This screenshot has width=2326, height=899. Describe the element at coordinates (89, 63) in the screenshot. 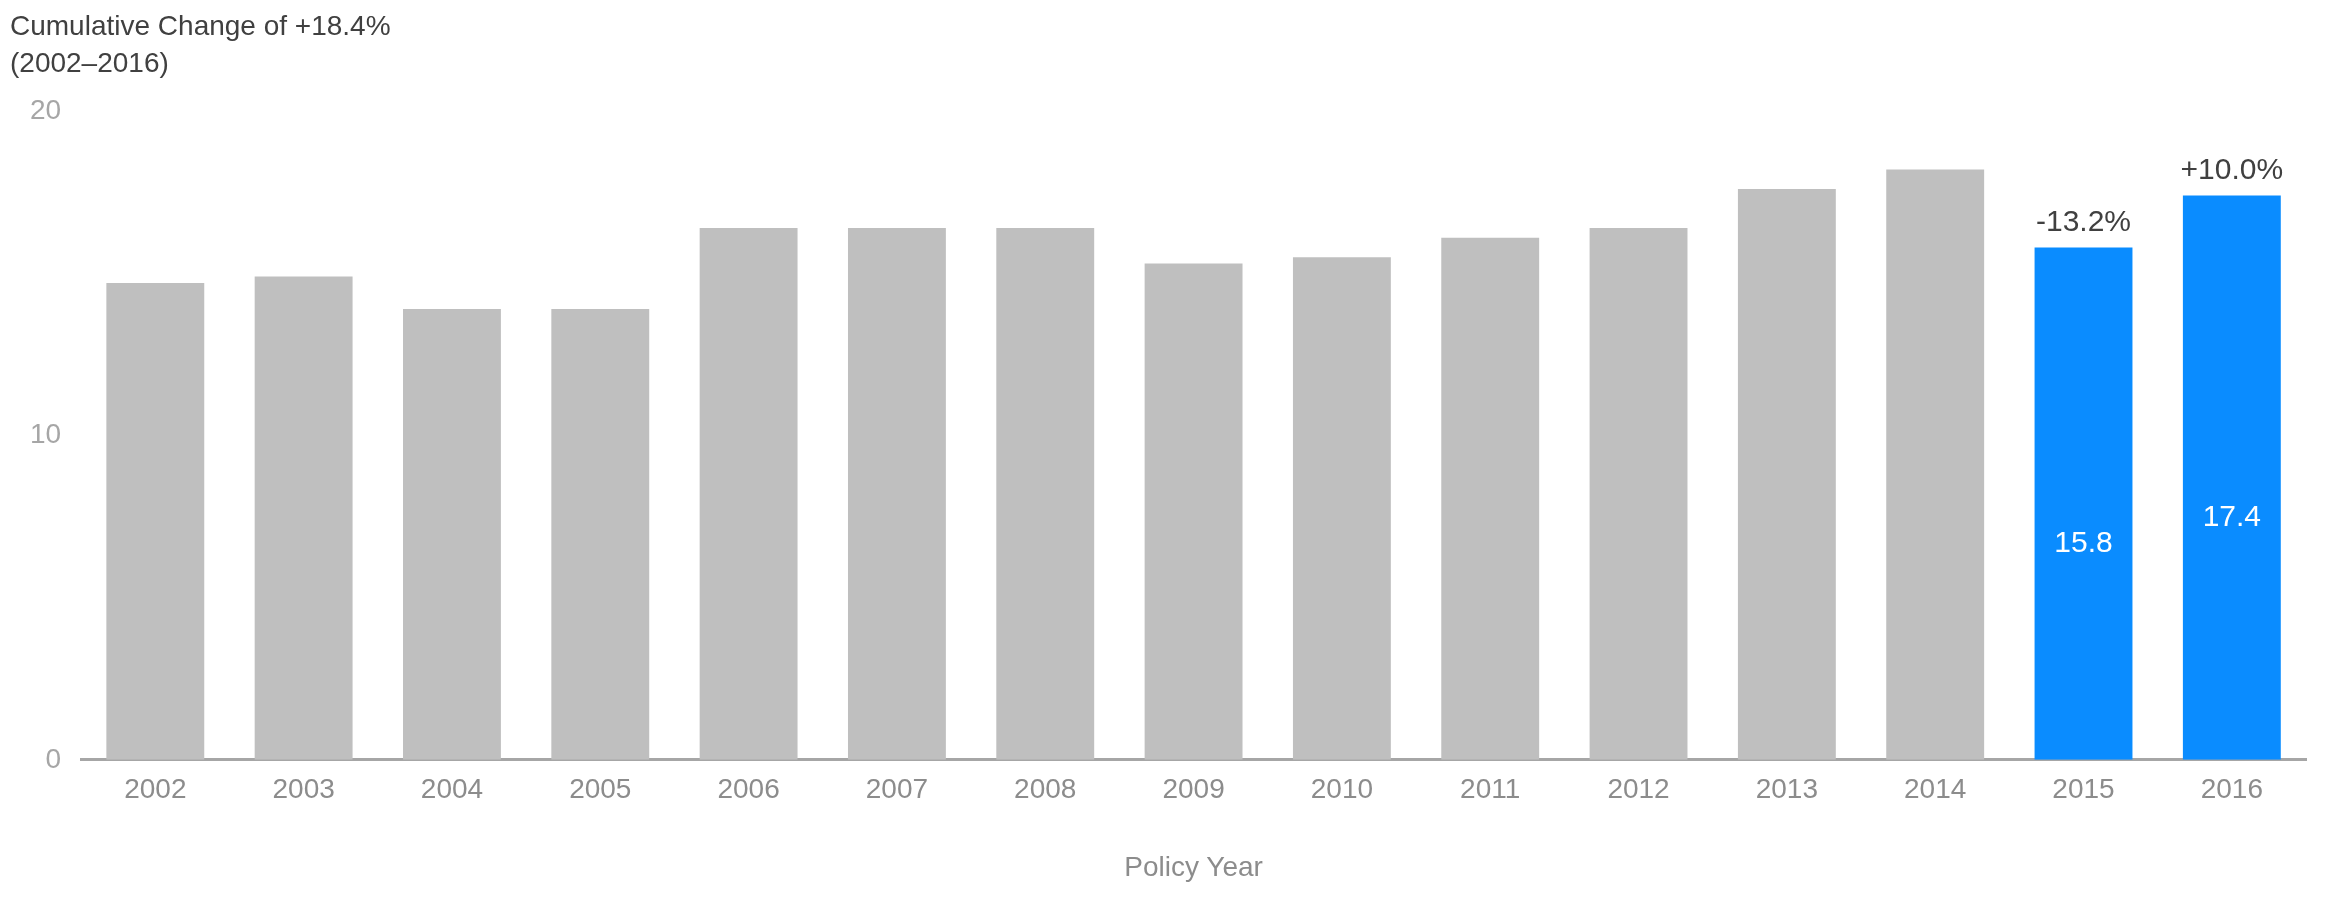

I see `chart-subtitle: (2002–2016)` at that location.